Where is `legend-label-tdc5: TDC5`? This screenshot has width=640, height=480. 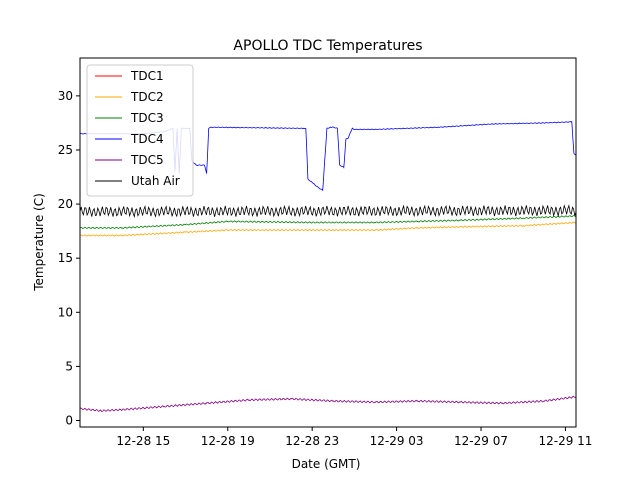 legend-label-tdc5: TDC5 is located at coordinates (147, 160).